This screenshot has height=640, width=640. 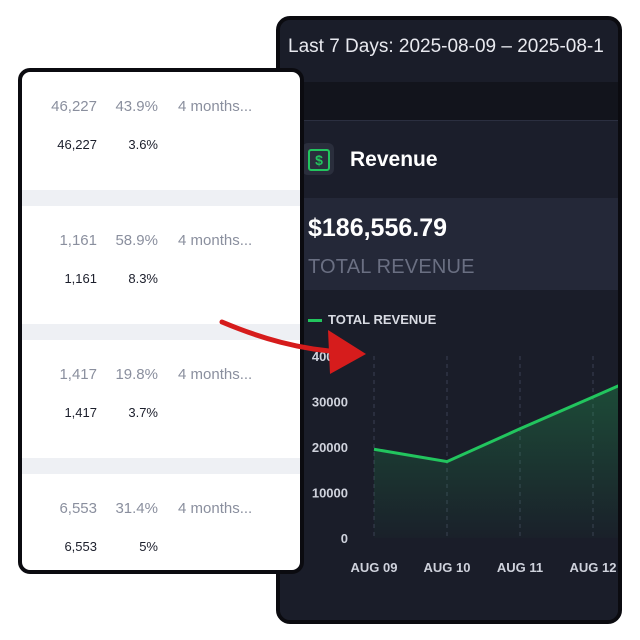 What do you see at coordinates (136, 106) in the screenshot?
I see `event-percent: 43.9%` at bounding box center [136, 106].